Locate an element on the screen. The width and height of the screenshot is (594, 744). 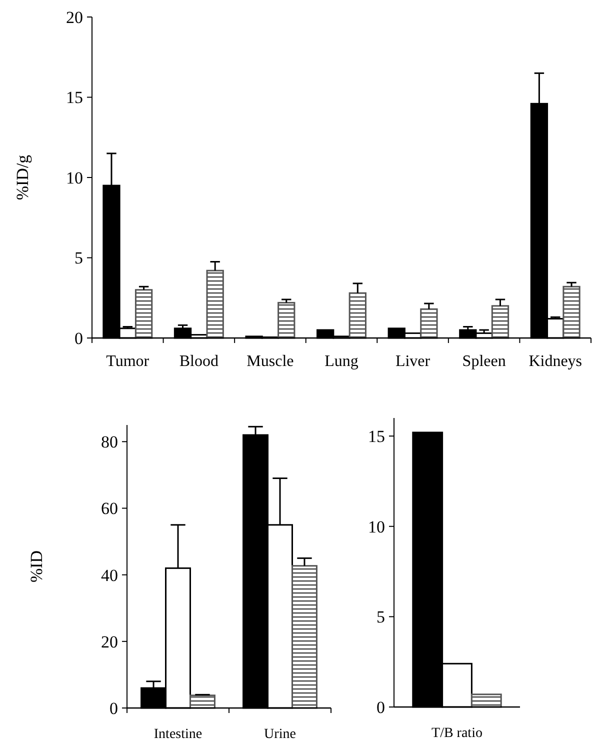
x-tick-label: Blood is located at coordinates (198, 361).